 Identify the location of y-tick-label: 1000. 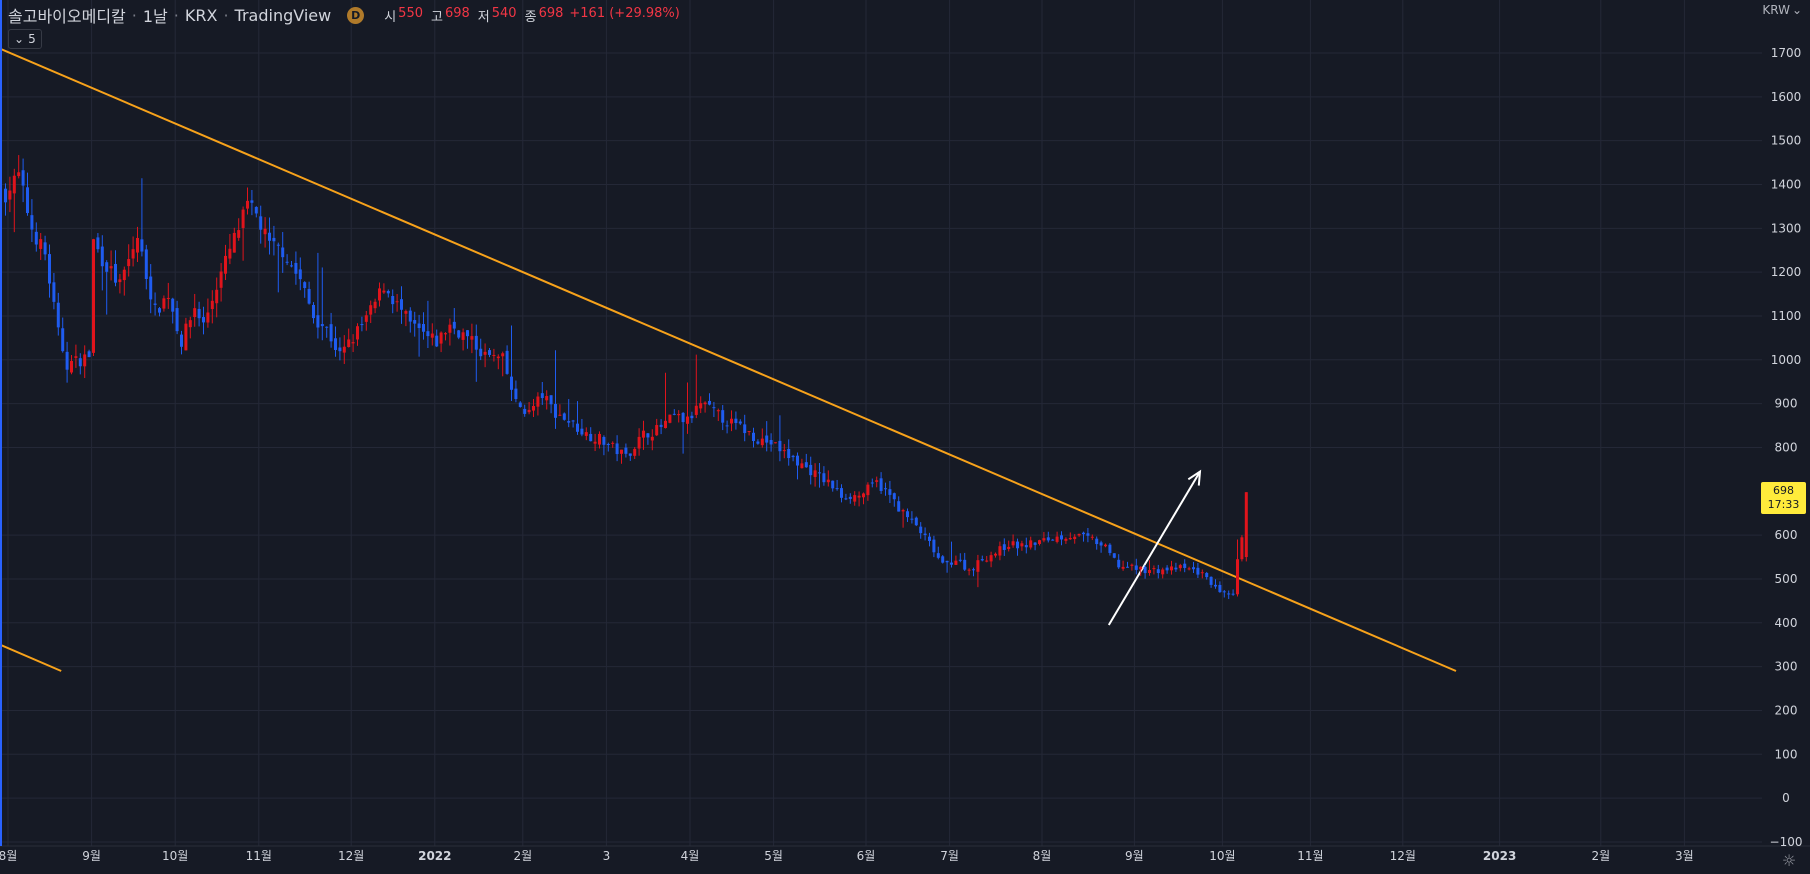
(1786, 360).